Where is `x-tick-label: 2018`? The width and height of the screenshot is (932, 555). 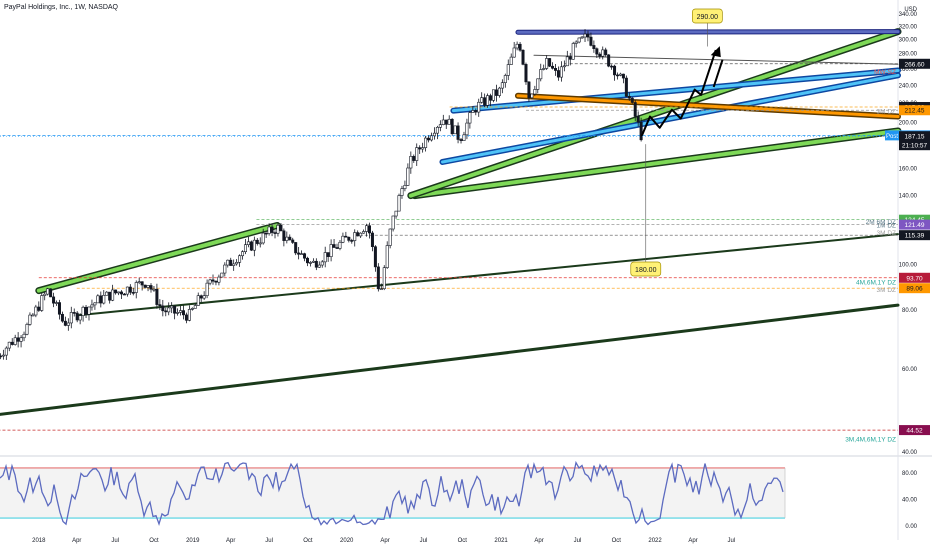
x-tick-label: 2018 is located at coordinates (39, 541).